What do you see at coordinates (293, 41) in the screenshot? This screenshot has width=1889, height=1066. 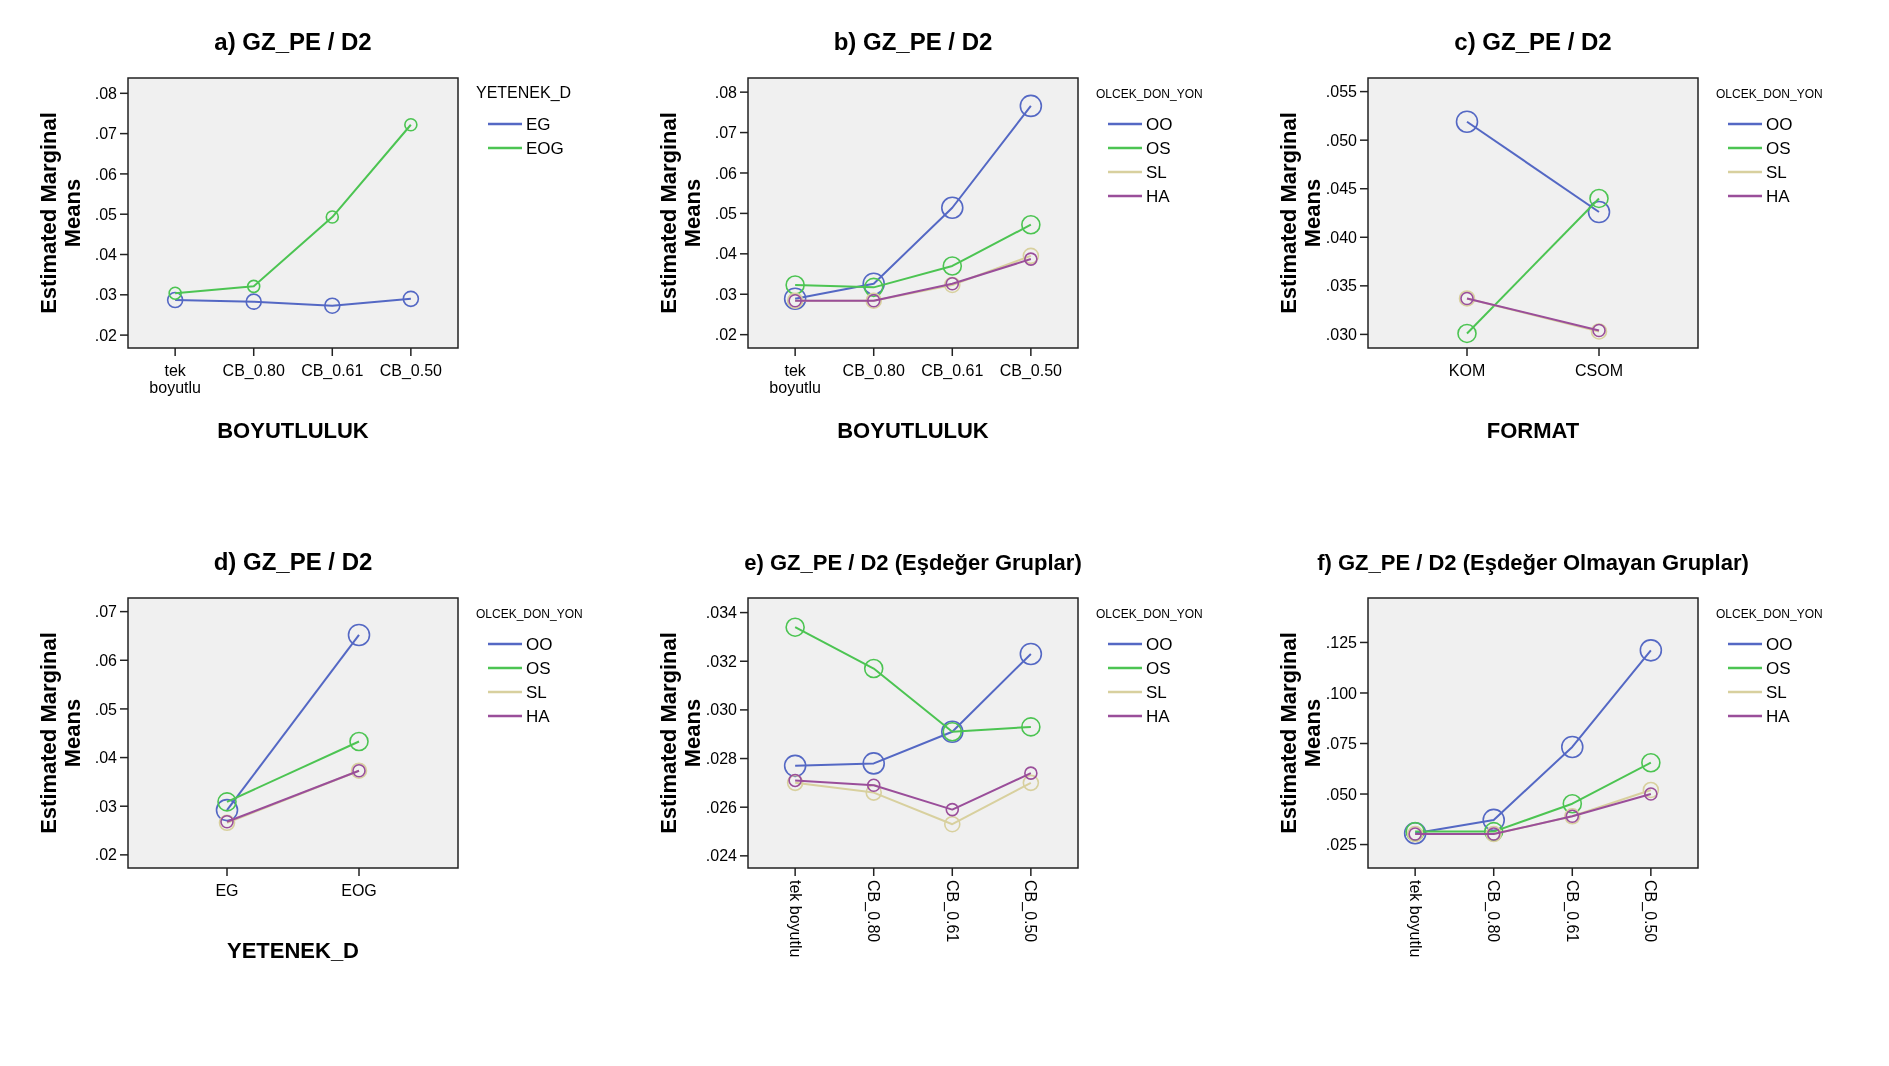 I see `chart-title: a) GZ_PE / D2` at bounding box center [293, 41].